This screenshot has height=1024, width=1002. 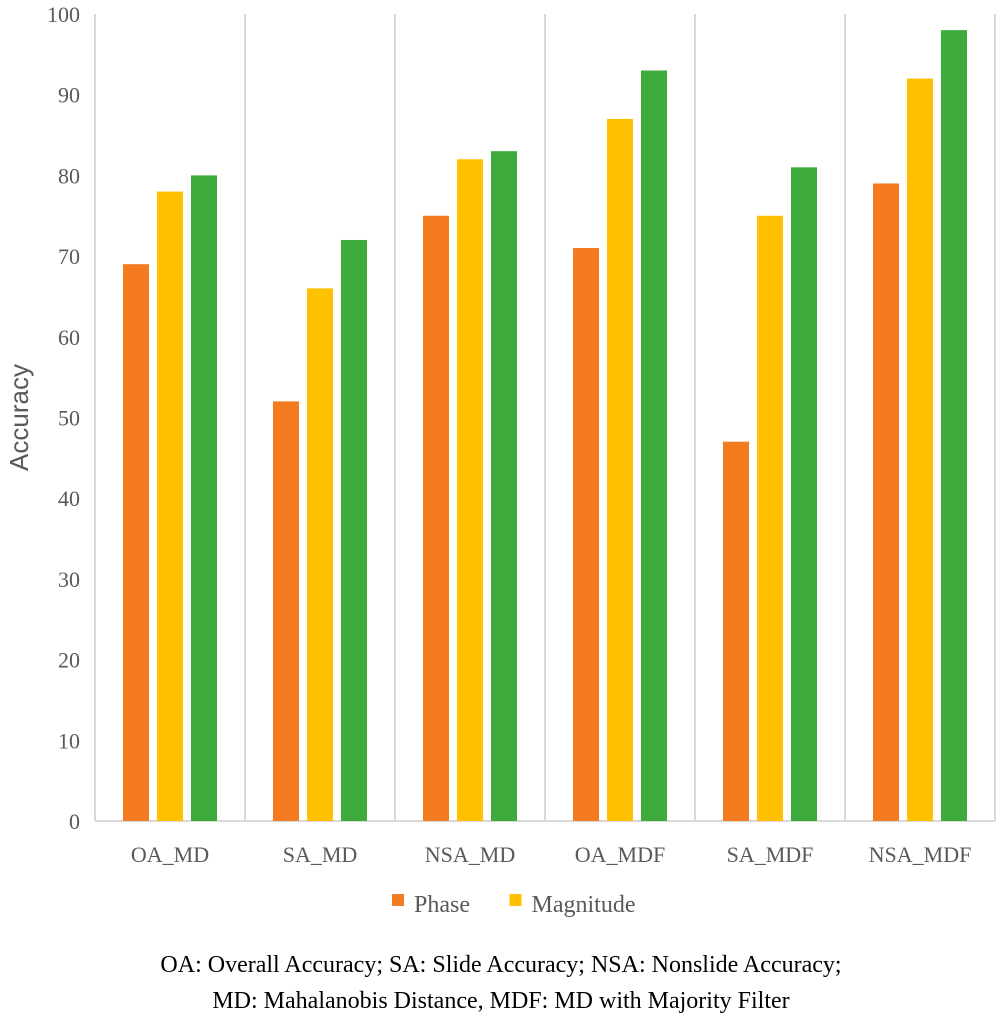 I want to click on y-tick-label: 70, so click(x=69, y=256).